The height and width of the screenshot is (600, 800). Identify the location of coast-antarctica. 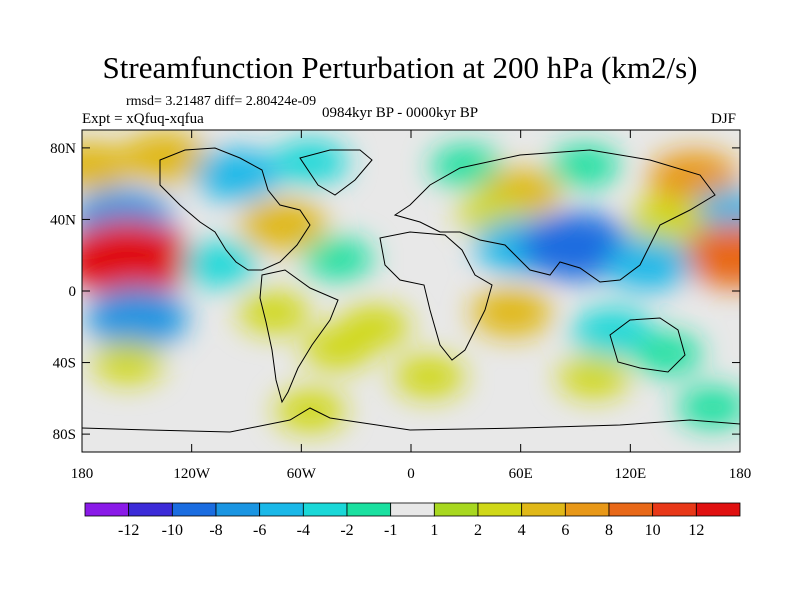
(411, 420).